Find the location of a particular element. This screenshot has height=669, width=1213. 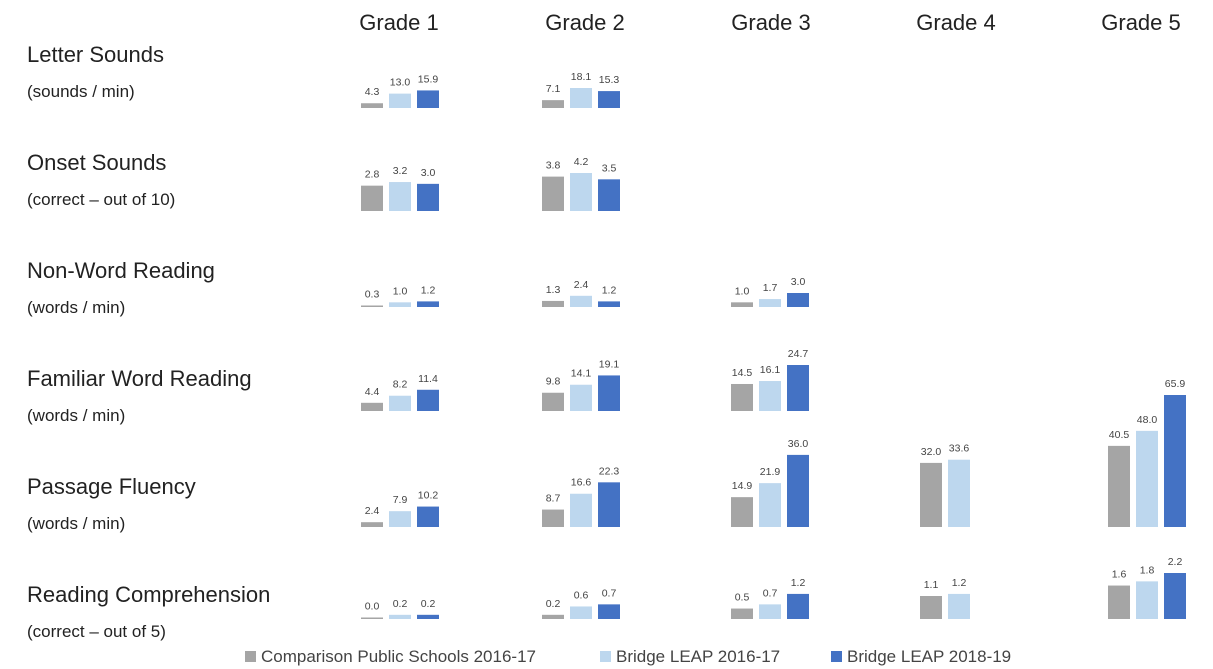

bar-familiar-word-reading-grade3-s1 is located at coordinates (742, 397).